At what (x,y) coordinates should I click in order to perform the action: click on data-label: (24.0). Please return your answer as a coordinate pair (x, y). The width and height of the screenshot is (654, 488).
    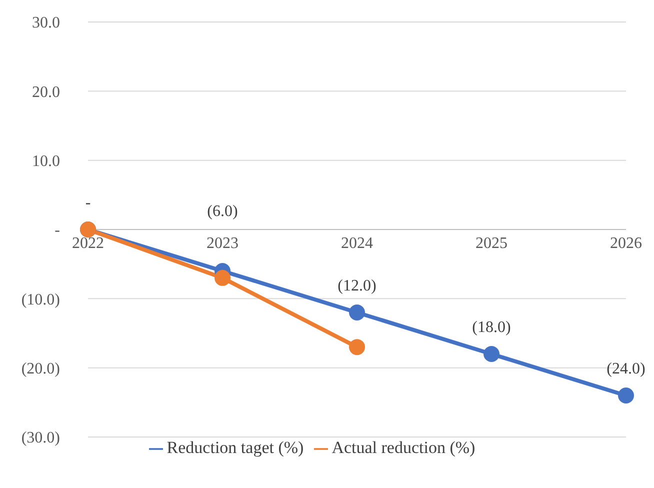
    Looking at the image, I should click on (626, 369).